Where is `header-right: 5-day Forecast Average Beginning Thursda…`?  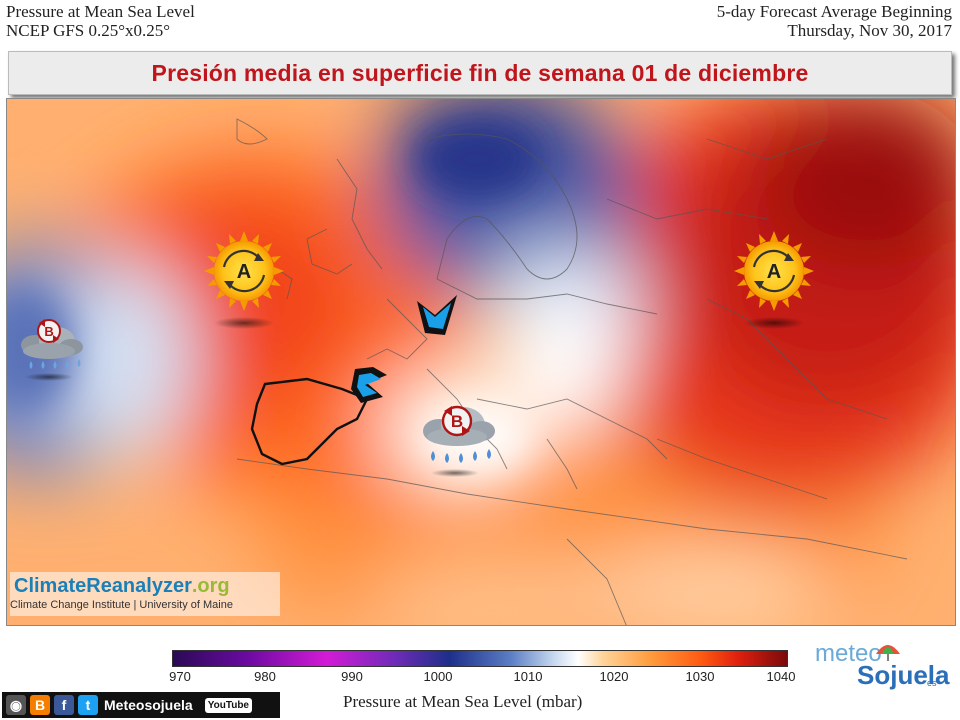
header-right: 5-day Forecast Average Beginning Thursda… is located at coordinates (834, 21).